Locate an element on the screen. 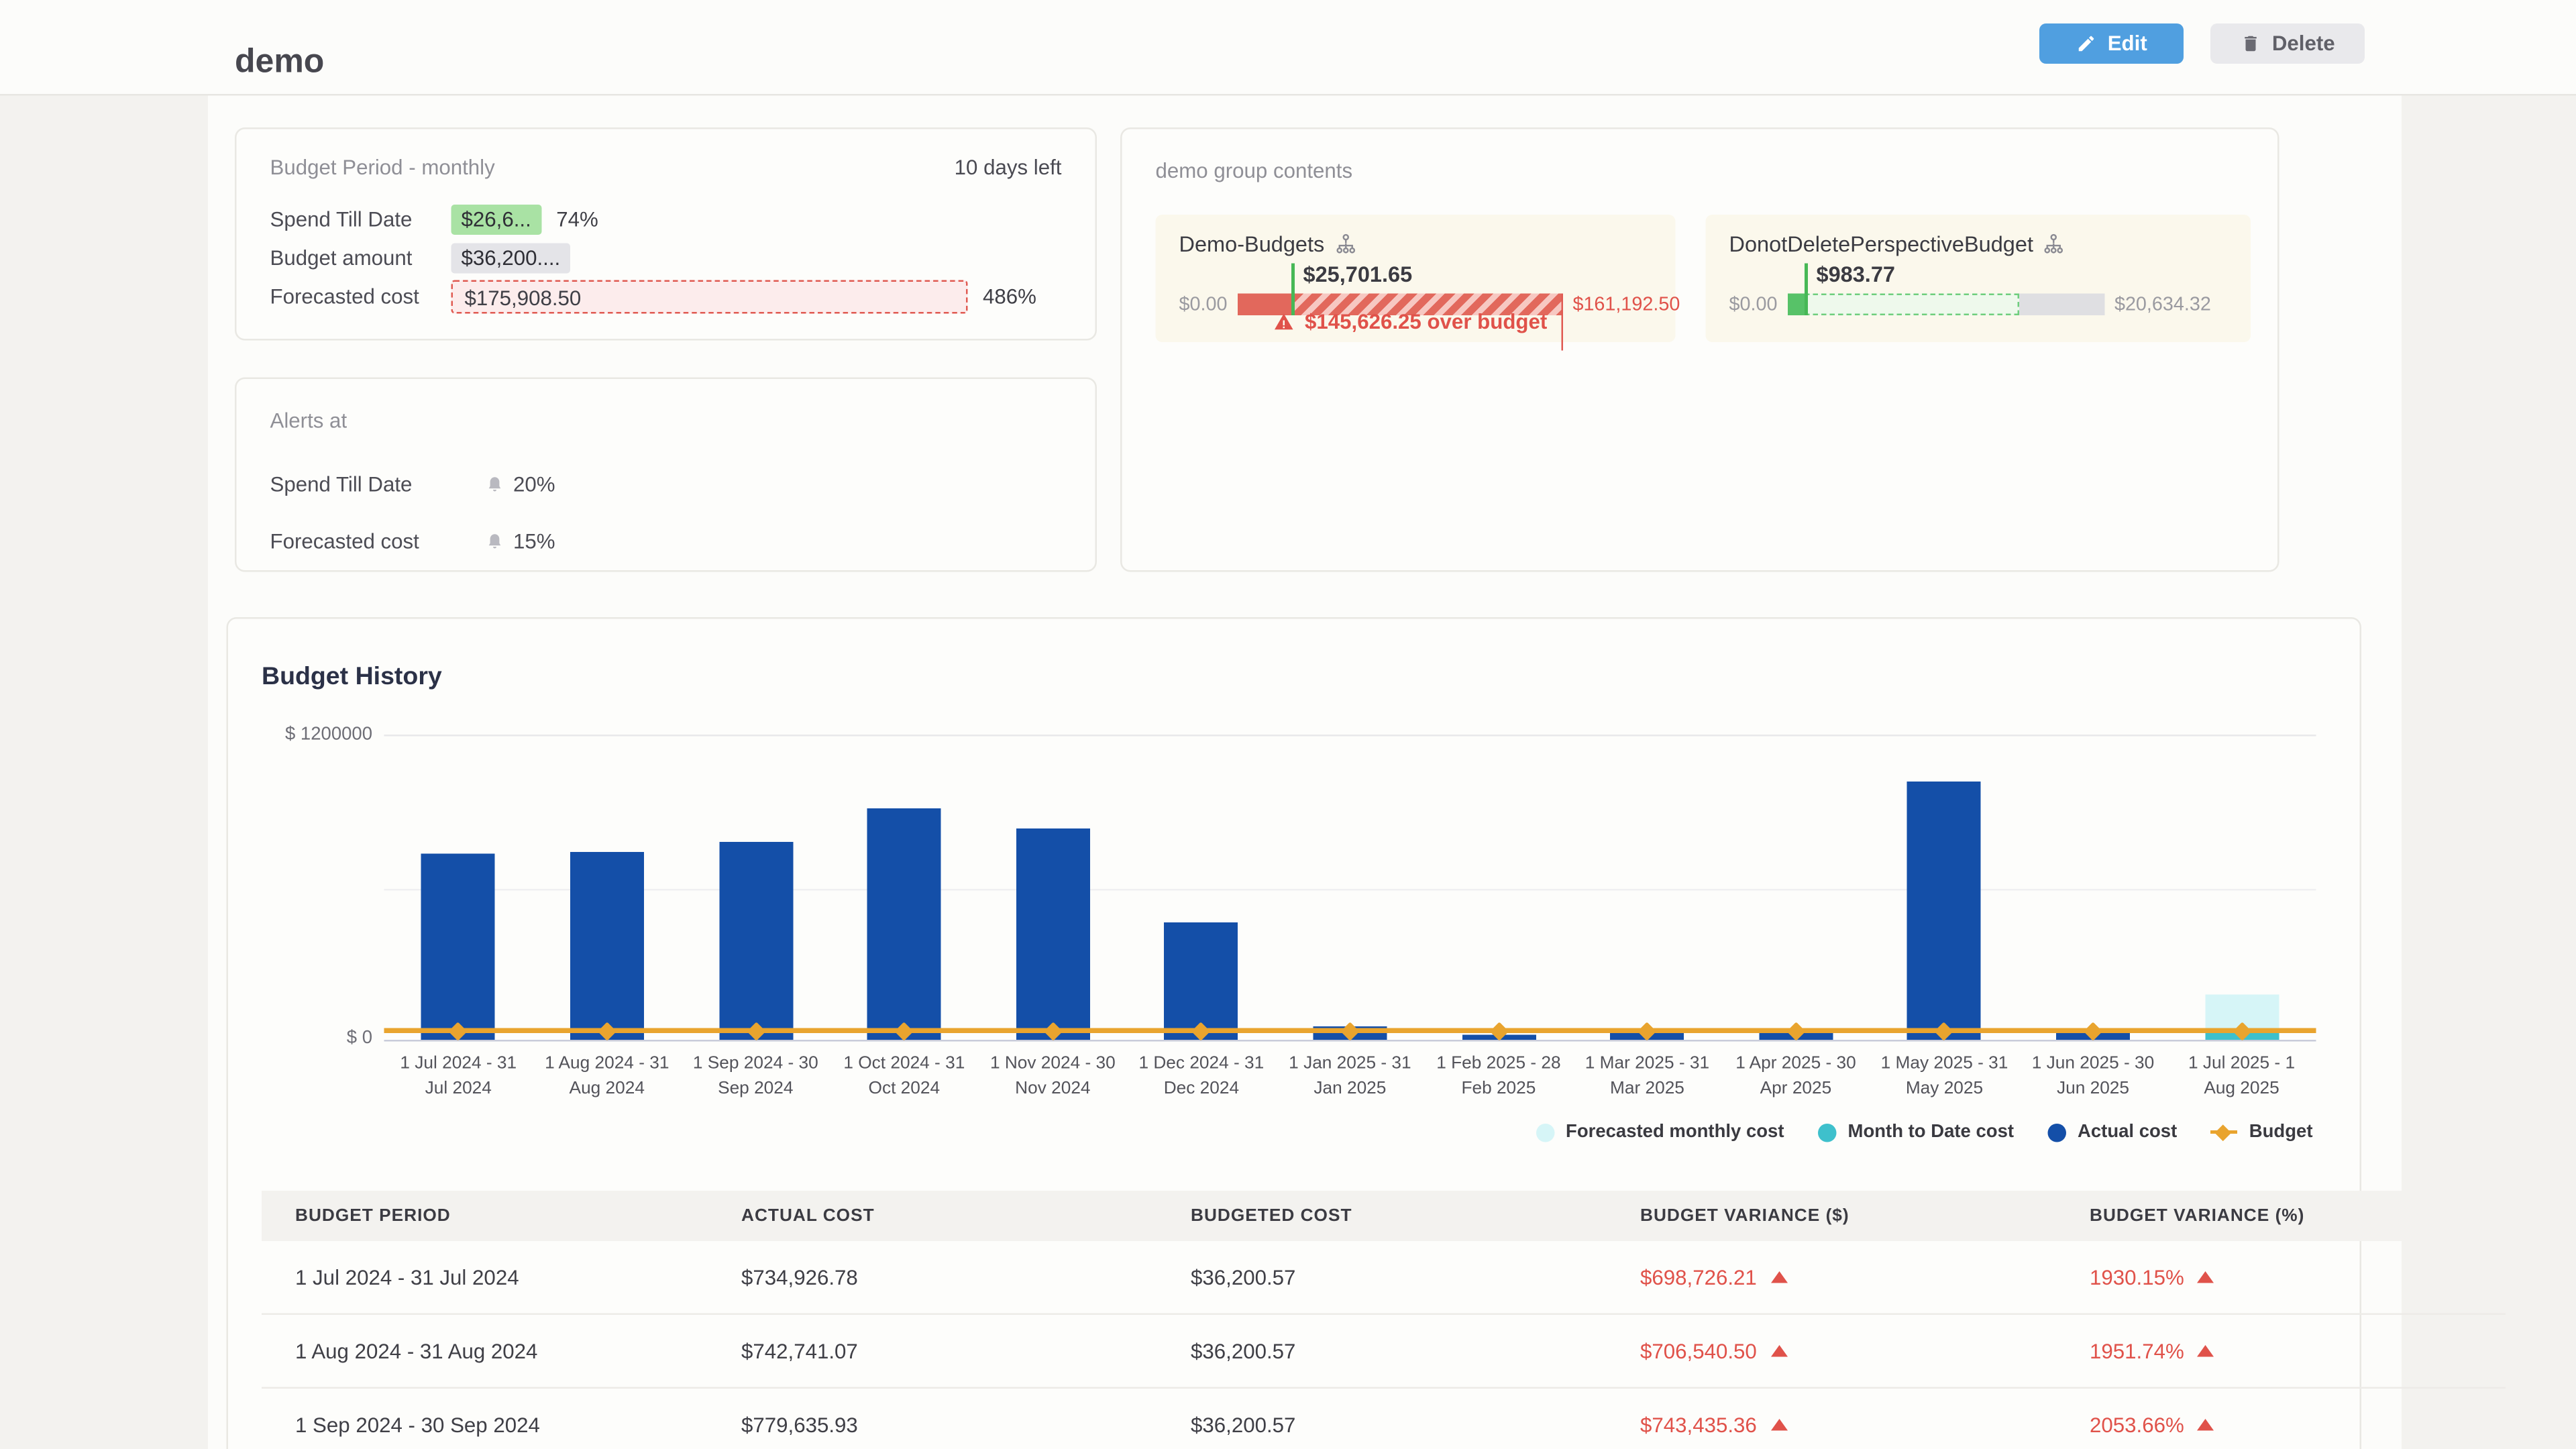 The width and height of the screenshot is (2576, 1449). delete-button: Delete is located at coordinates (2287, 43).